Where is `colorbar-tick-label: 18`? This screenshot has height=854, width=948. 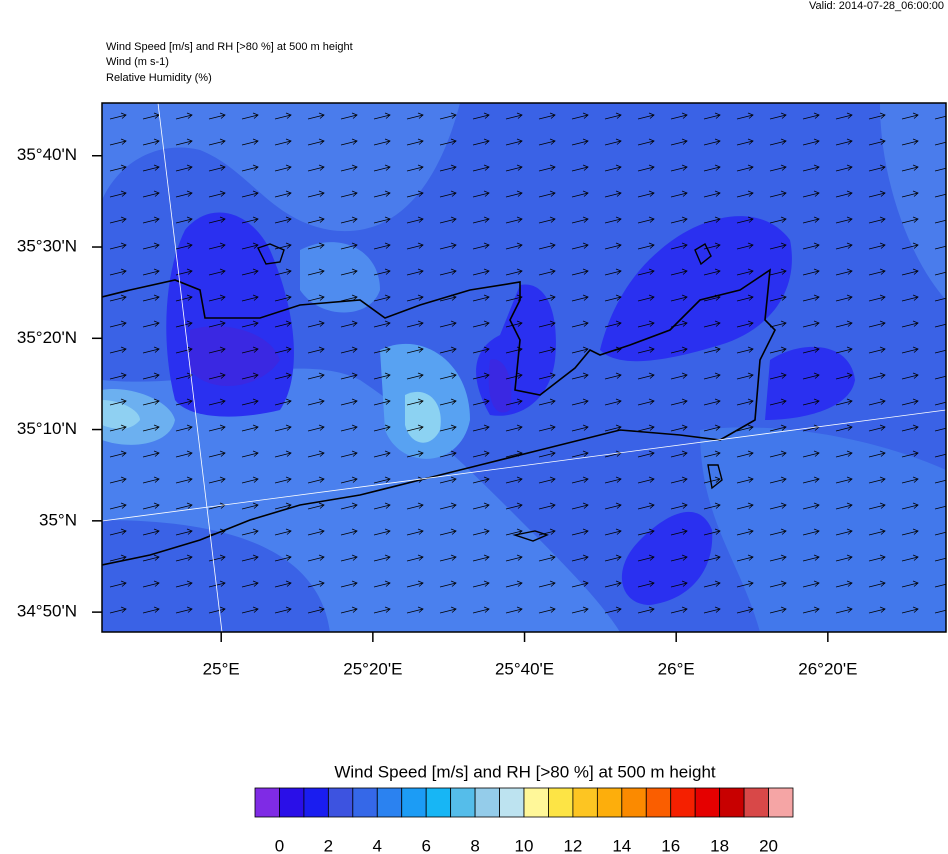
colorbar-tick-label: 18 is located at coordinates (719, 845).